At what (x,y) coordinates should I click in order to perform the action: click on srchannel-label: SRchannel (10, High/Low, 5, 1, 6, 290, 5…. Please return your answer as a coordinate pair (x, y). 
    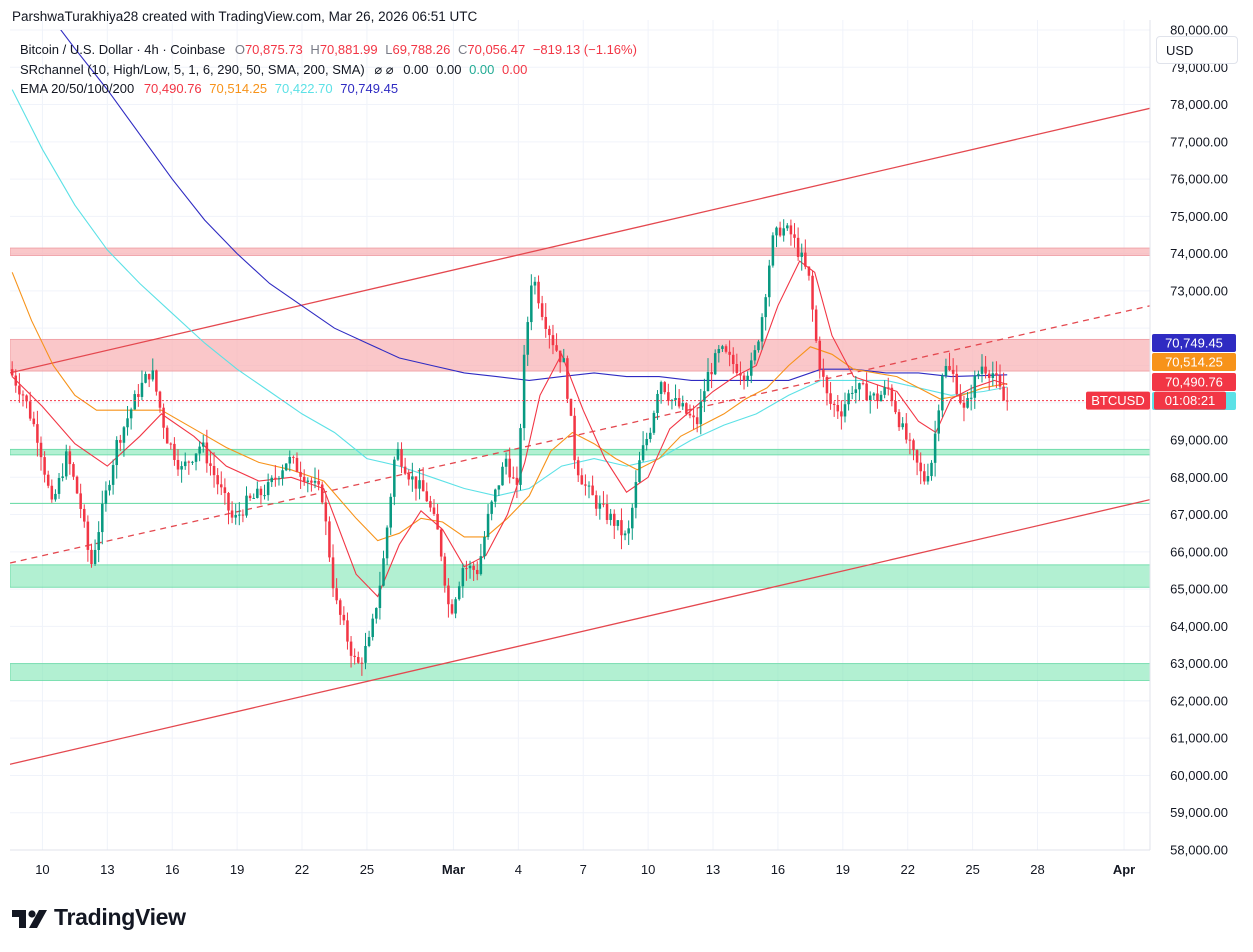
    Looking at the image, I should click on (192, 69).